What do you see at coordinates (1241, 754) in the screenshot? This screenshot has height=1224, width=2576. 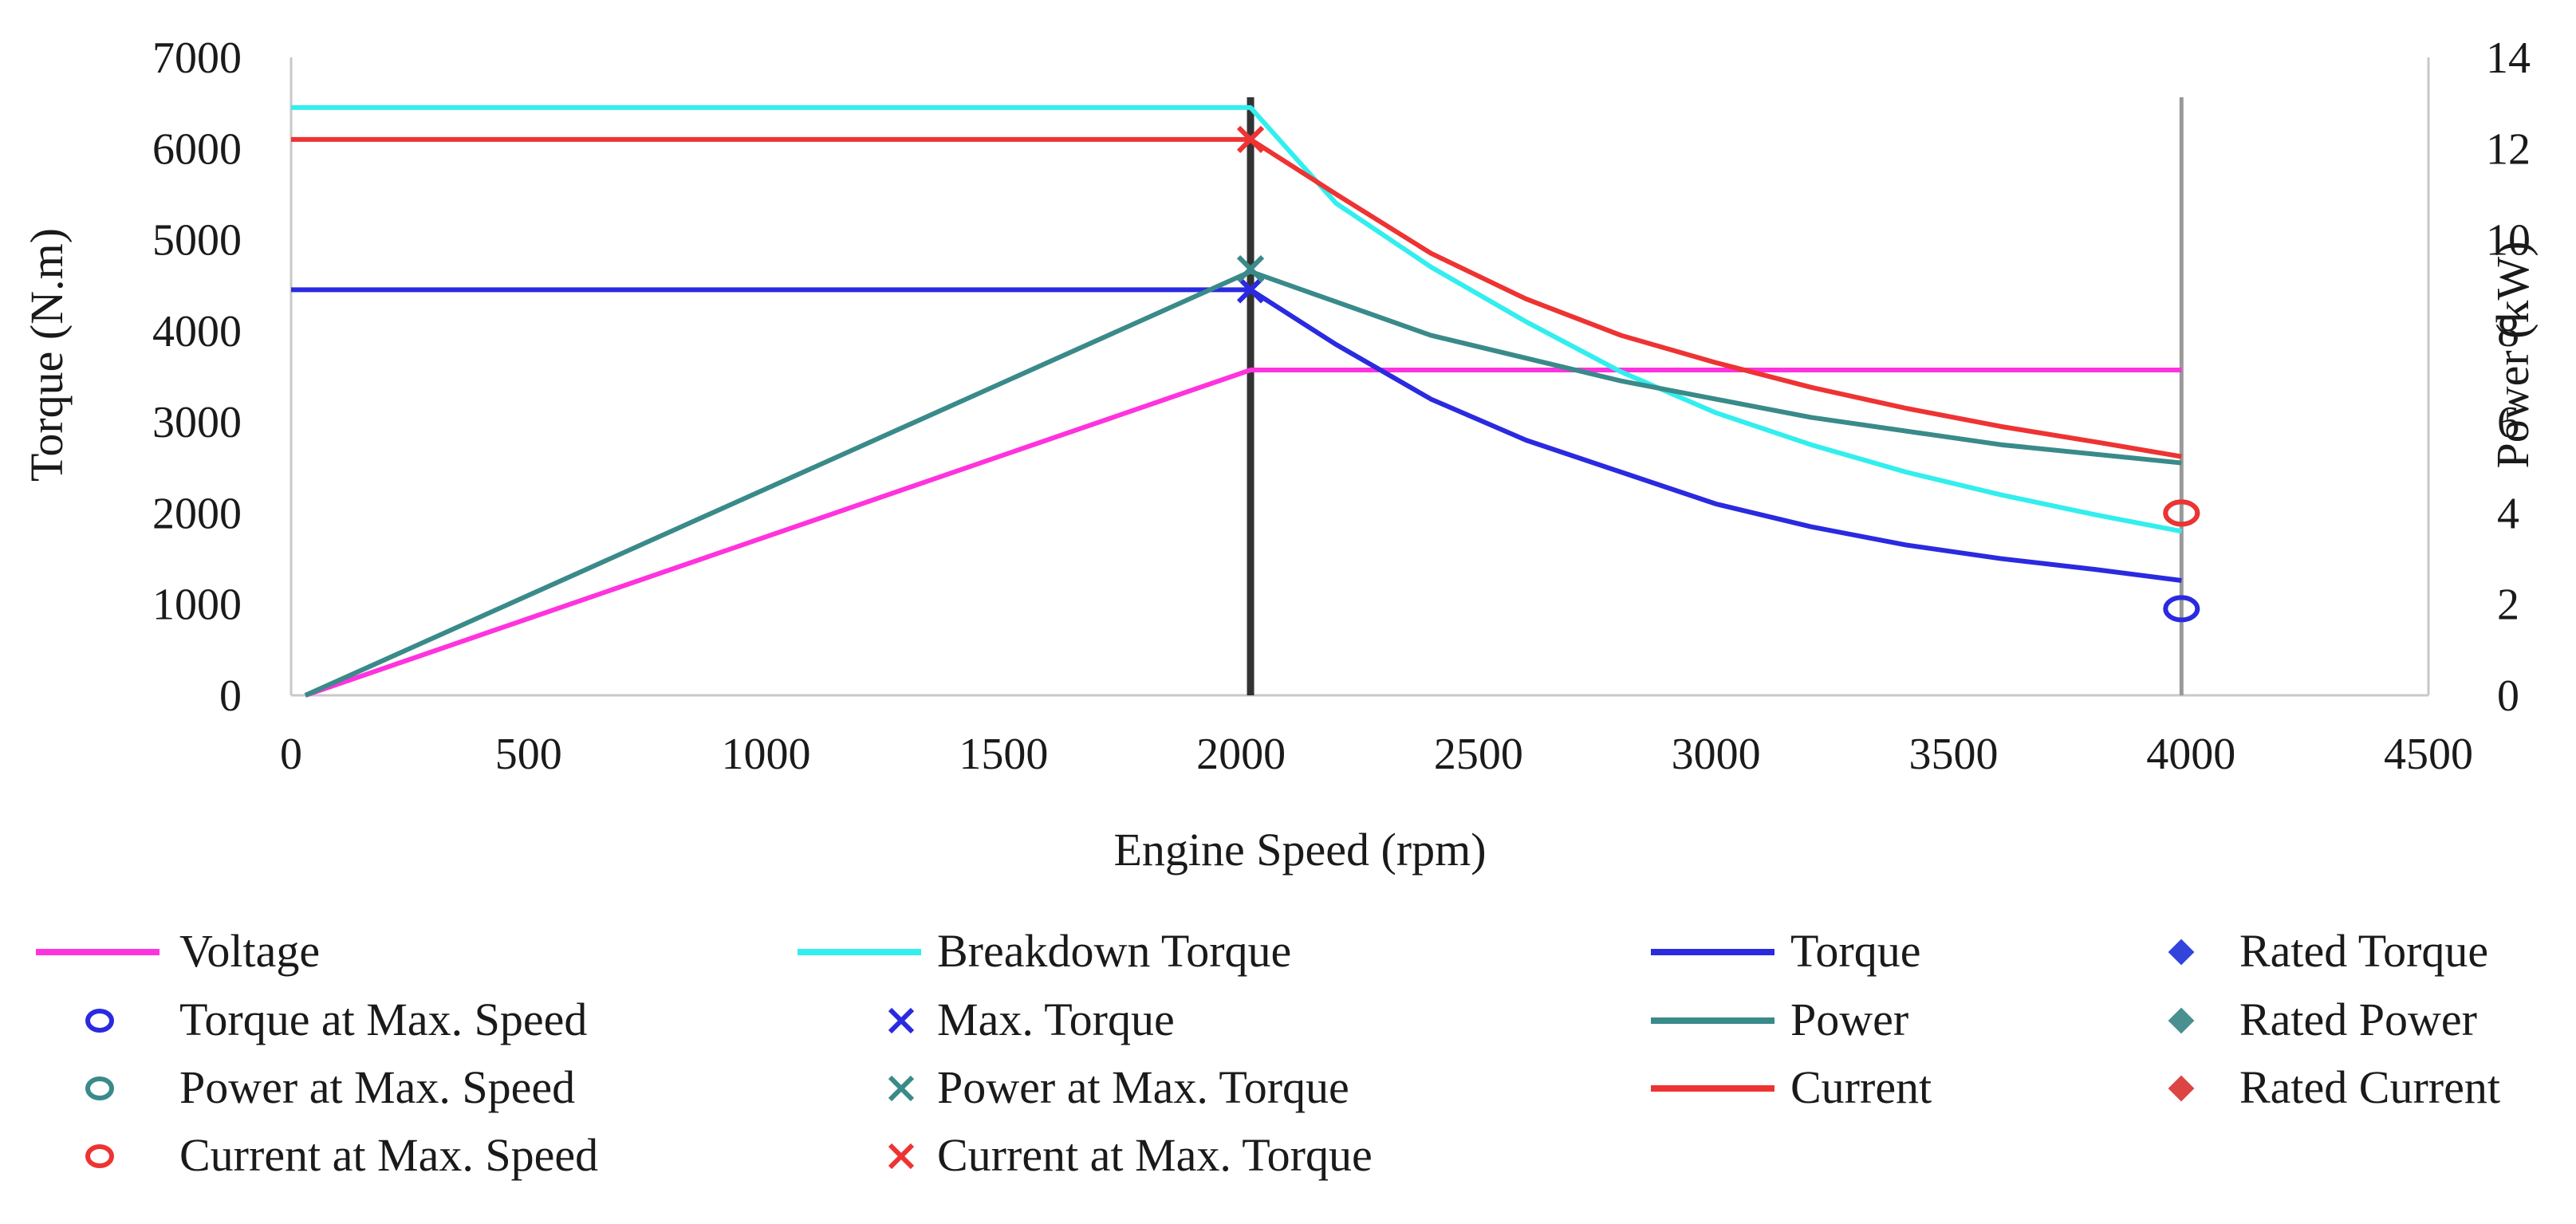 I see `x-tick-label: 2000` at bounding box center [1241, 754].